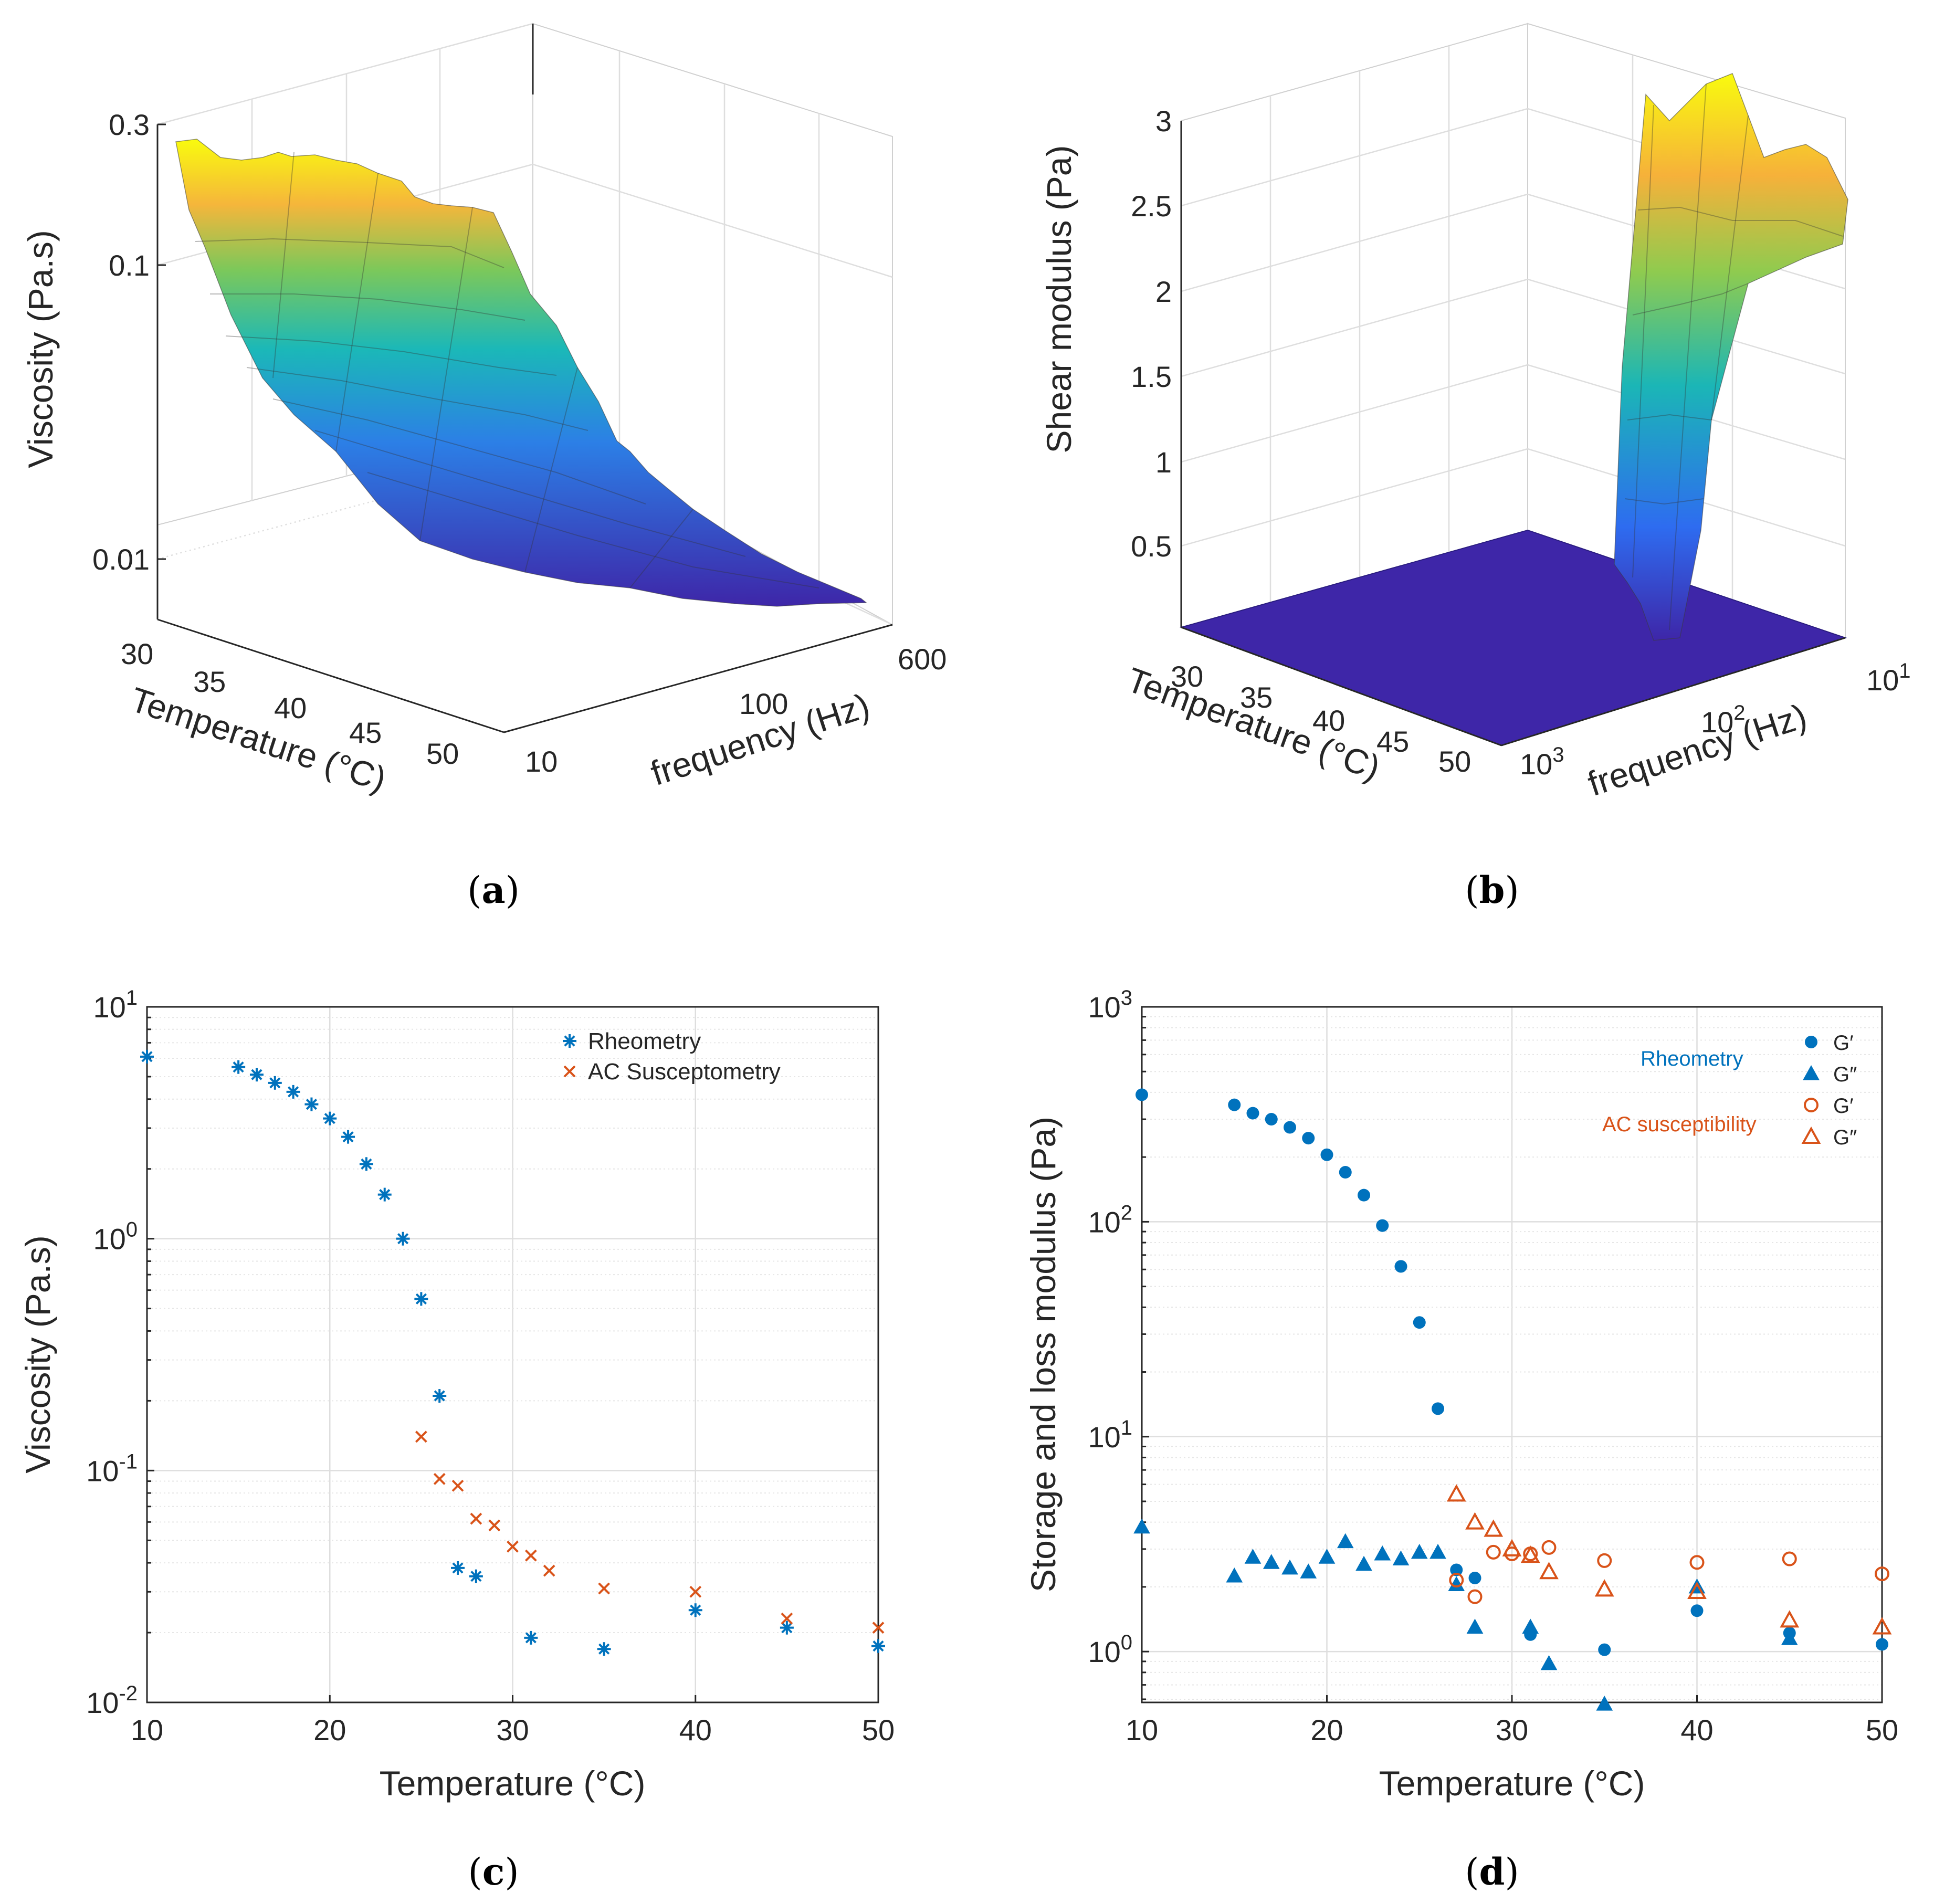 The width and height of the screenshot is (1934, 1904). What do you see at coordinates (1845, 1137) in the screenshot?
I see `legend-ac-gdprime-label: G″` at bounding box center [1845, 1137].